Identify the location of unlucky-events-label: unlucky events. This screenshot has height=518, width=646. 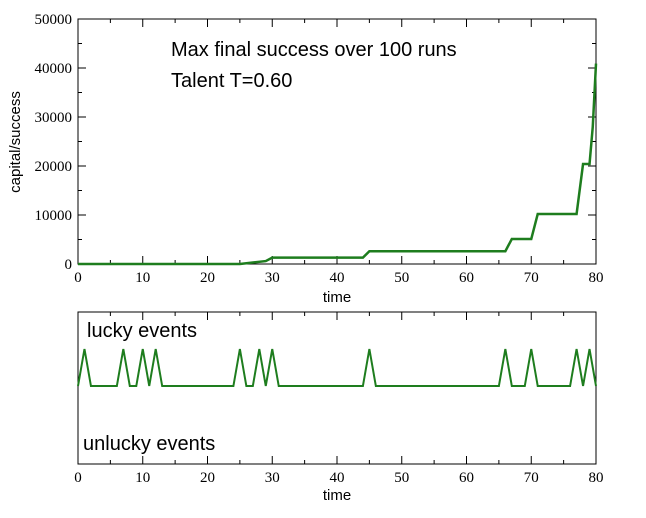
(149, 444).